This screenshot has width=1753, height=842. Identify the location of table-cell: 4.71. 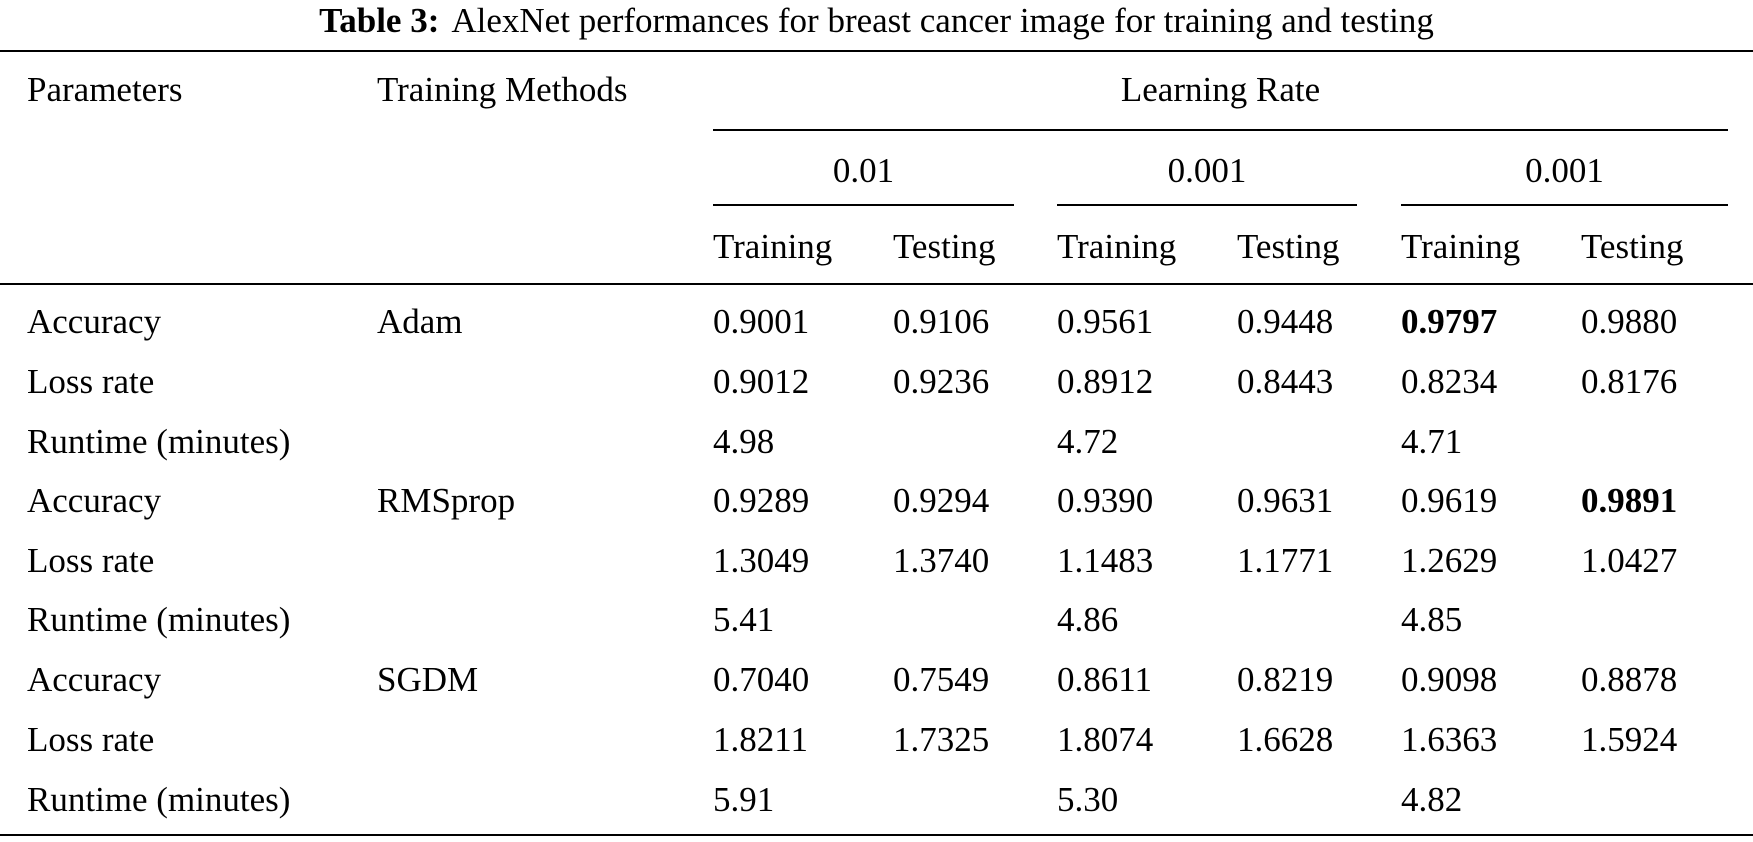
(1432, 441).